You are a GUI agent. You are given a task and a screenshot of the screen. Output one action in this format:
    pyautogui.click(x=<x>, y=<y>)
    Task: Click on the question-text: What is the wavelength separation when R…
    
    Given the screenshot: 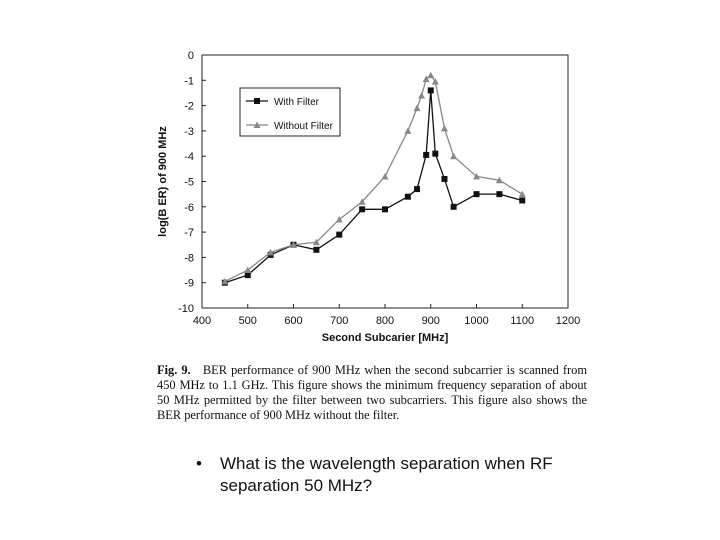 What is the action you would take?
    pyautogui.click(x=386, y=474)
    